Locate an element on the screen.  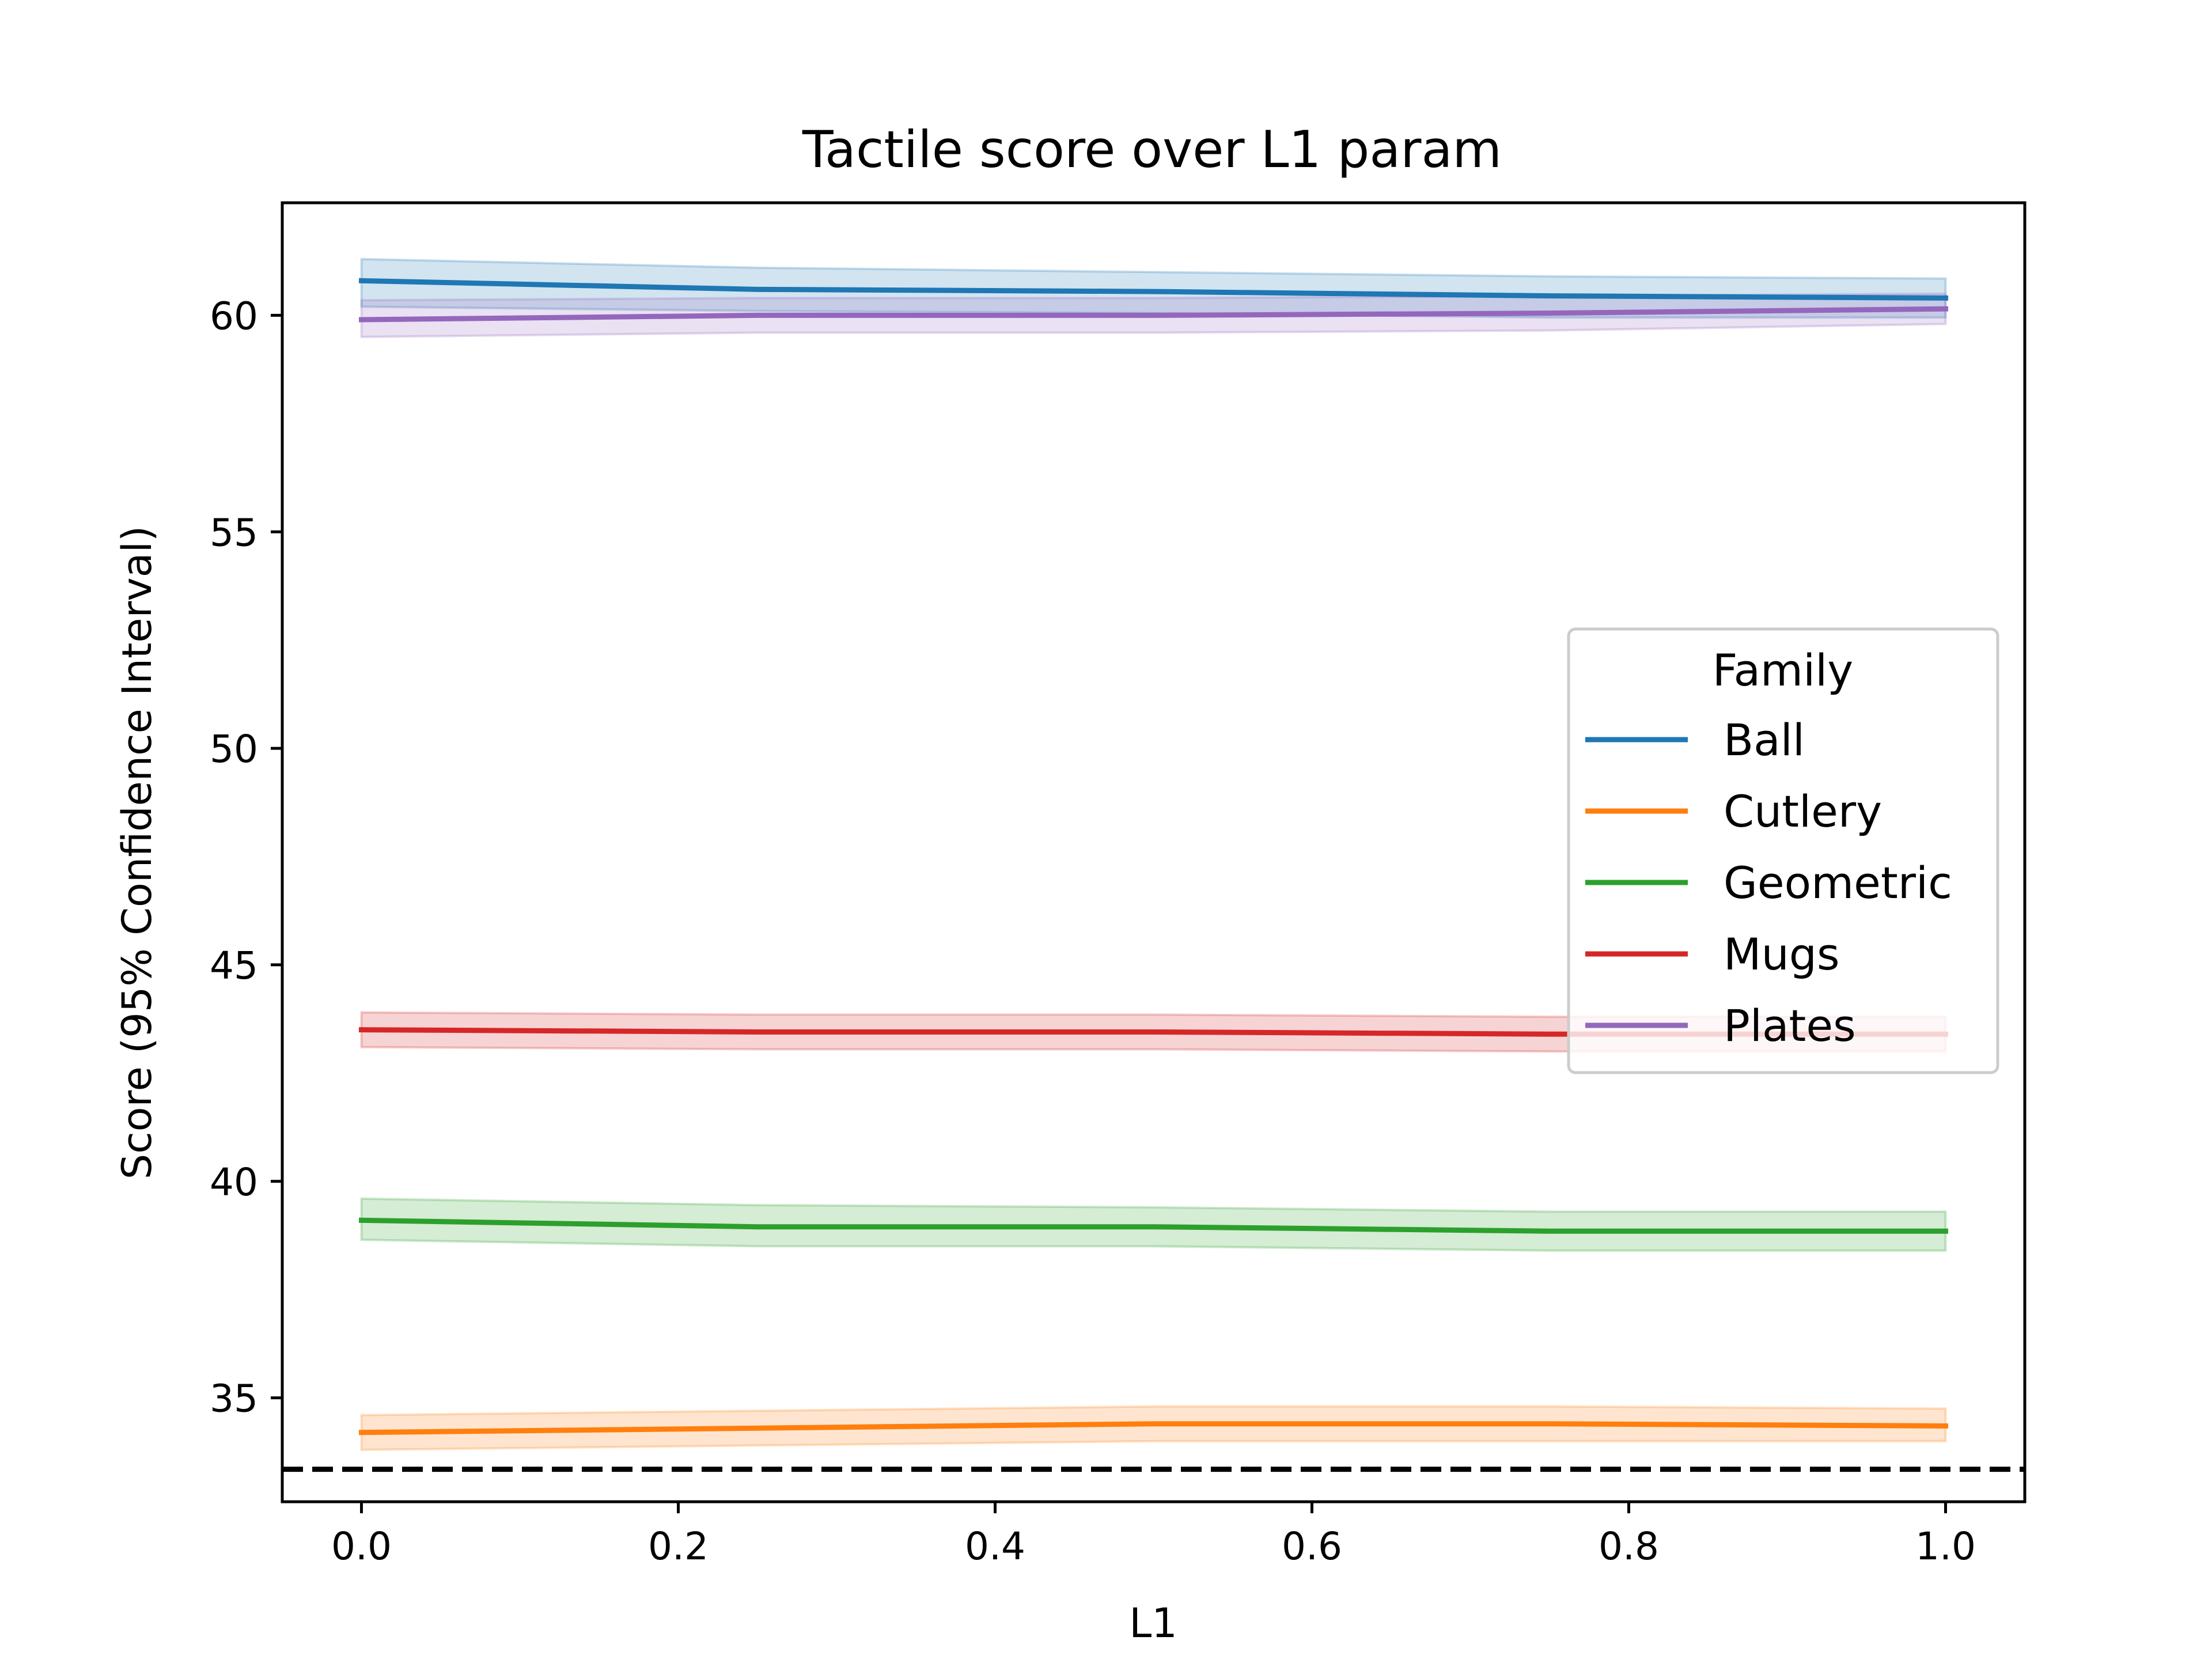
legend-label-ball: Ball is located at coordinates (1764, 740).